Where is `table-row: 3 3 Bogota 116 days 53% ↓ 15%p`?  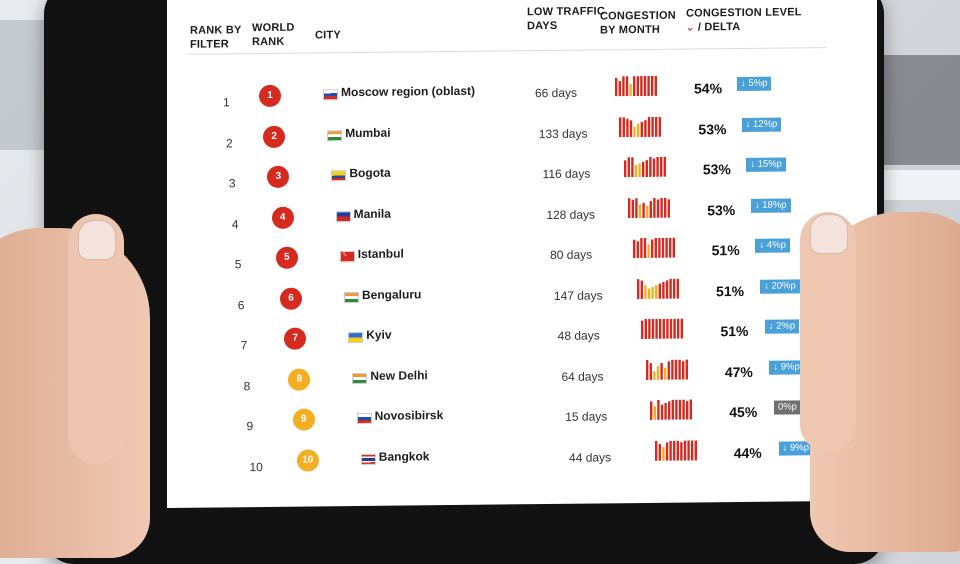 table-row: 3 3 Bogota 116 days 53% ↓ 15%p is located at coordinates (522, 180).